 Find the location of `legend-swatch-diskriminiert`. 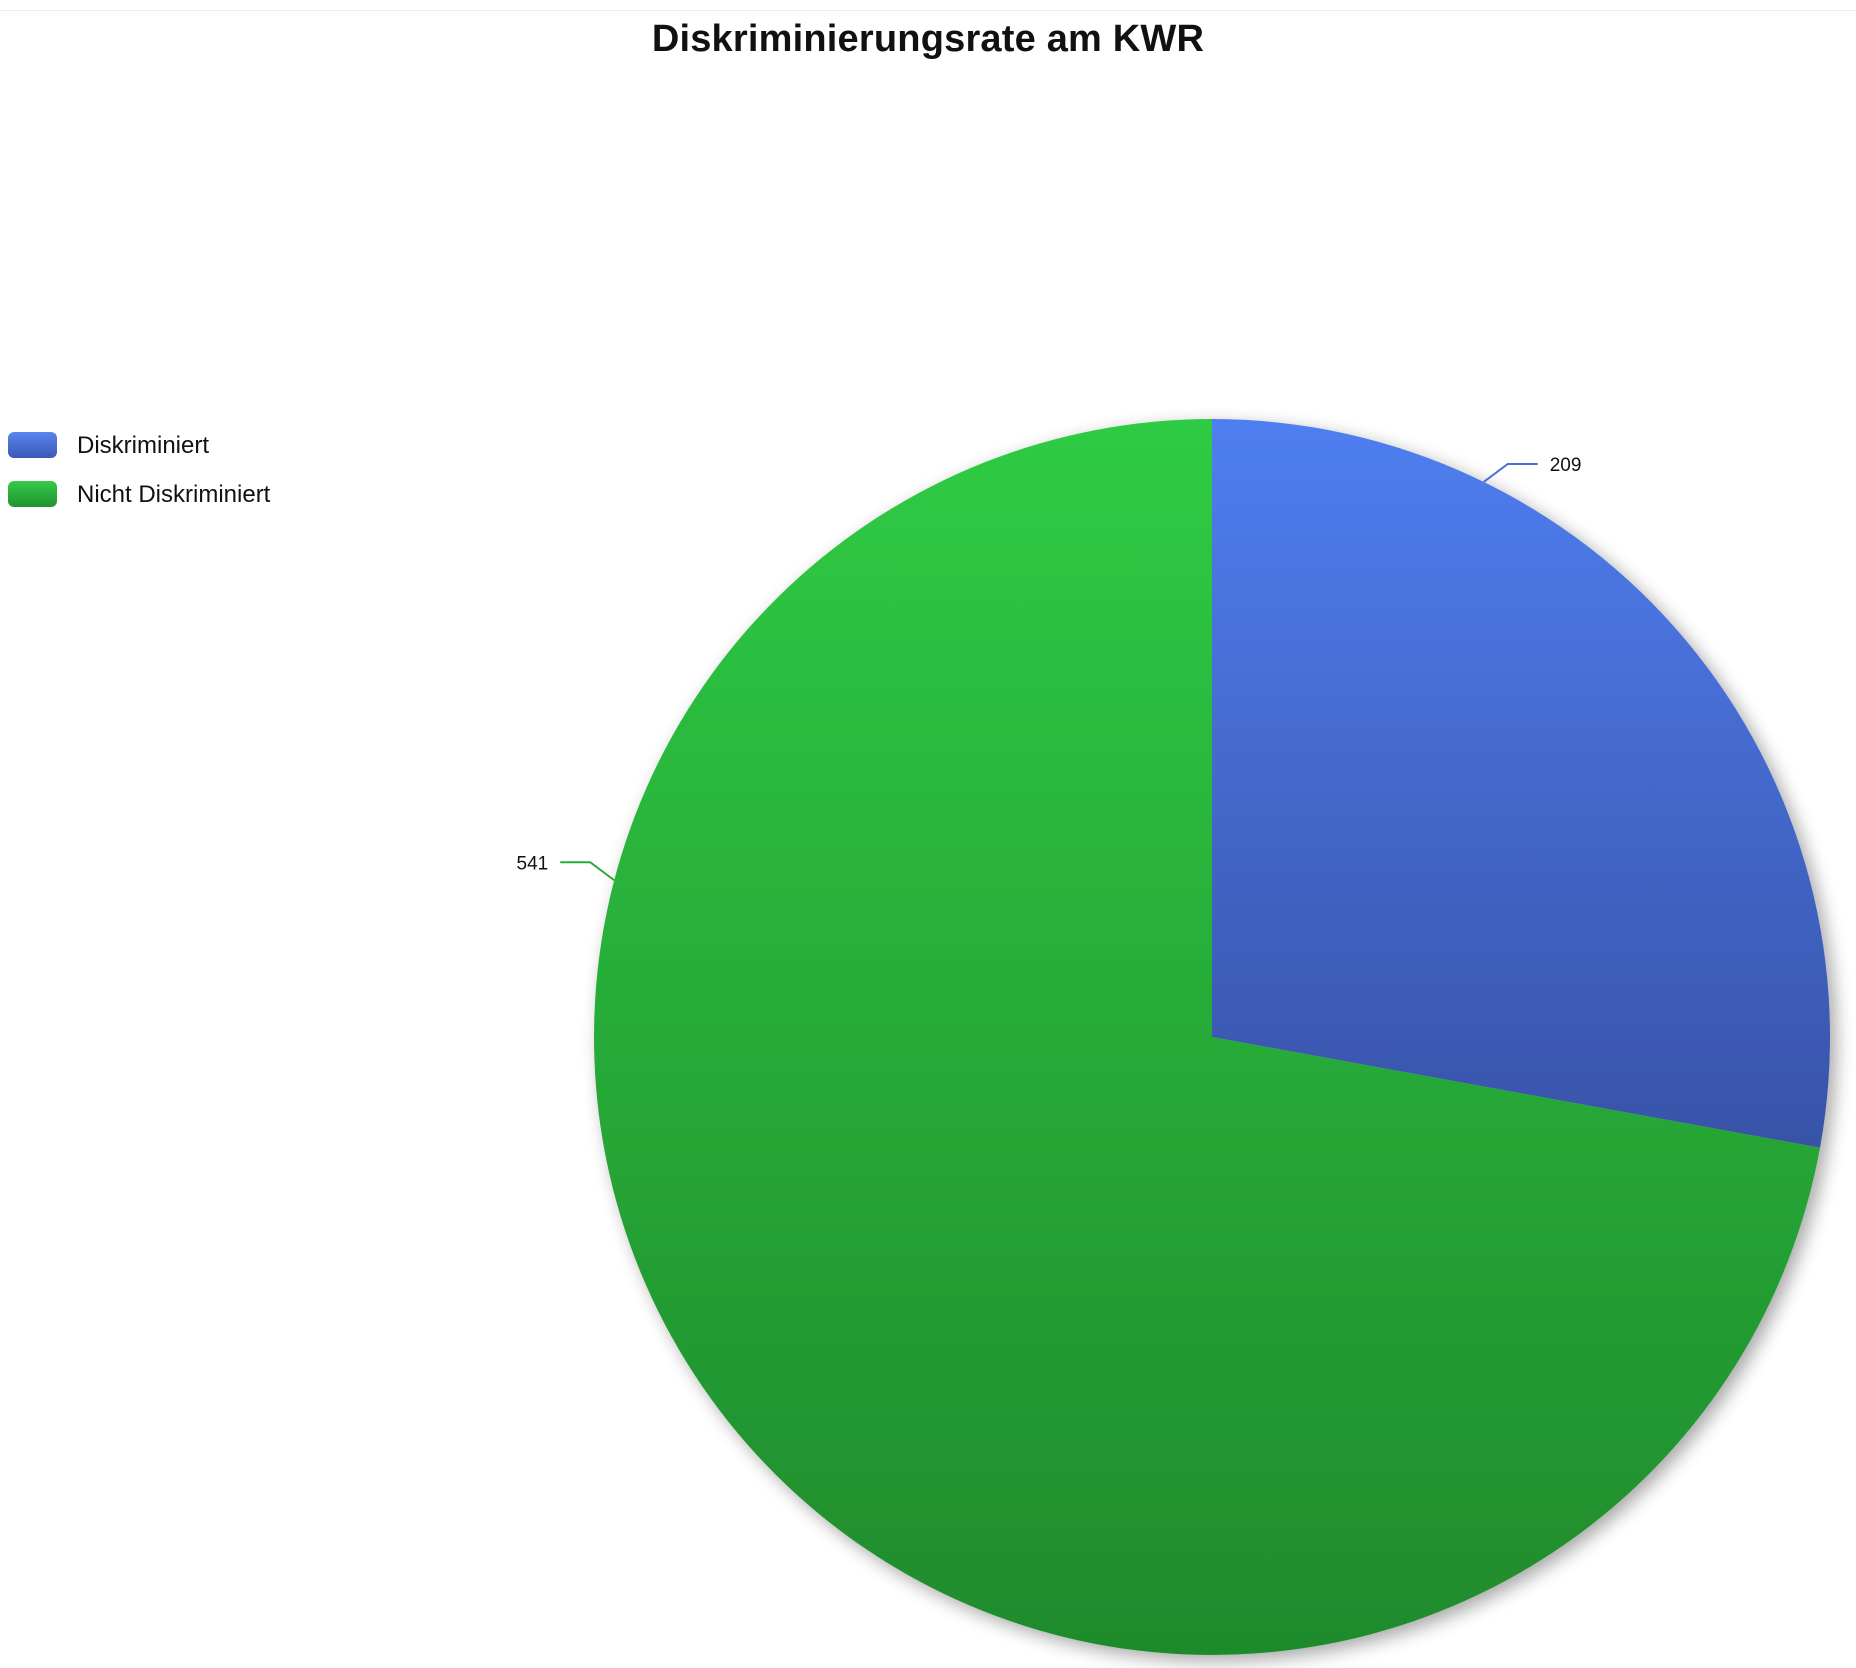

legend-swatch-diskriminiert is located at coordinates (32, 445).